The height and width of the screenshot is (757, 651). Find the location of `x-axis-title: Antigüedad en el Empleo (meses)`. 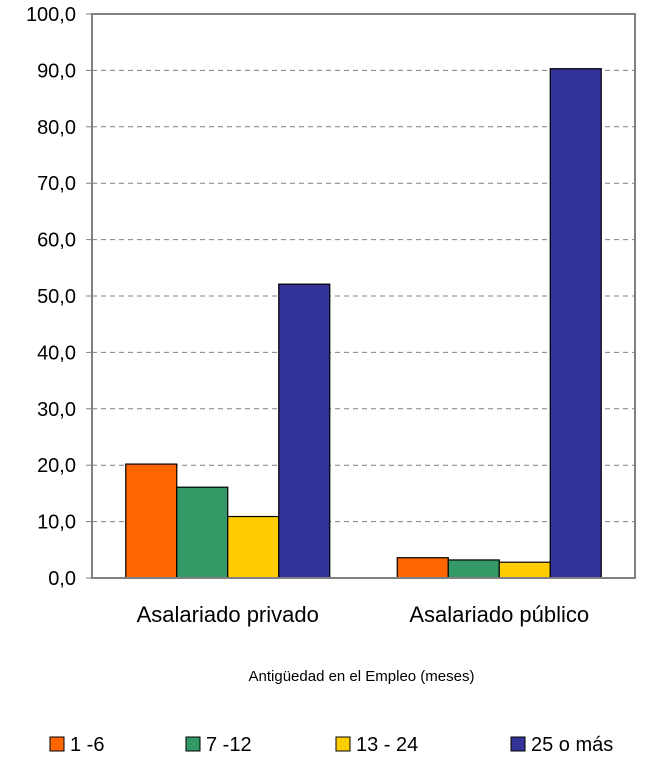

x-axis-title: Antigüedad en el Empleo (meses) is located at coordinates (362, 676).